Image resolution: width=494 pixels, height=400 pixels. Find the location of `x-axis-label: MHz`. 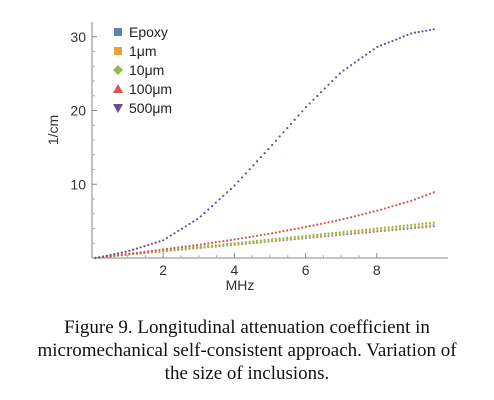

x-axis-label: MHz is located at coordinates (240, 285).